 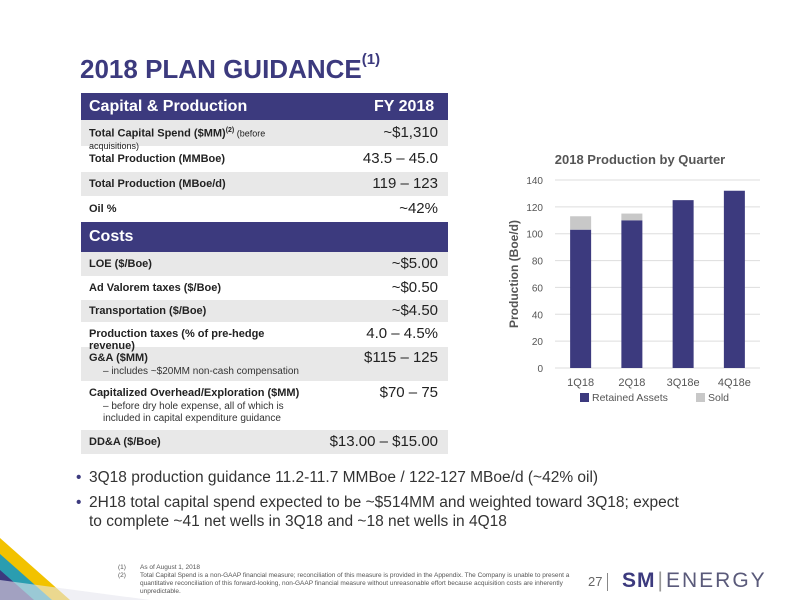 I want to click on capital-header-year: FY 2018, so click(x=404, y=106).